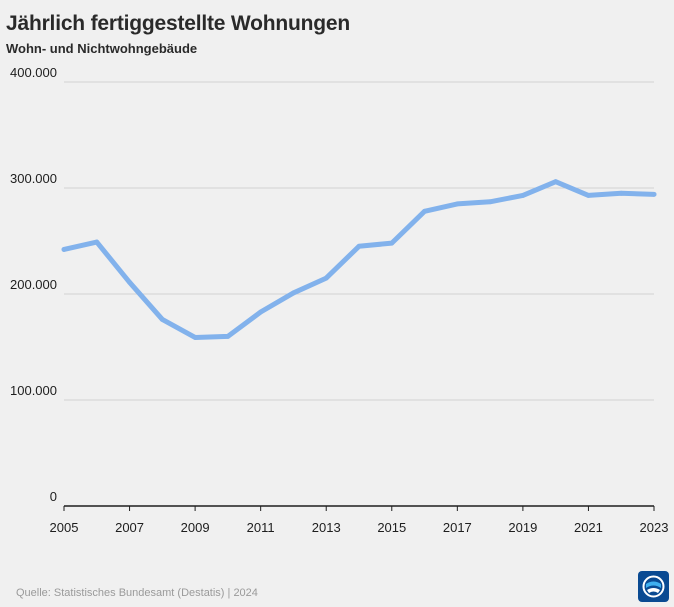 The width and height of the screenshot is (674, 607). What do you see at coordinates (195, 527) in the screenshot?
I see `x-tick-label: 2009` at bounding box center [195, 527].